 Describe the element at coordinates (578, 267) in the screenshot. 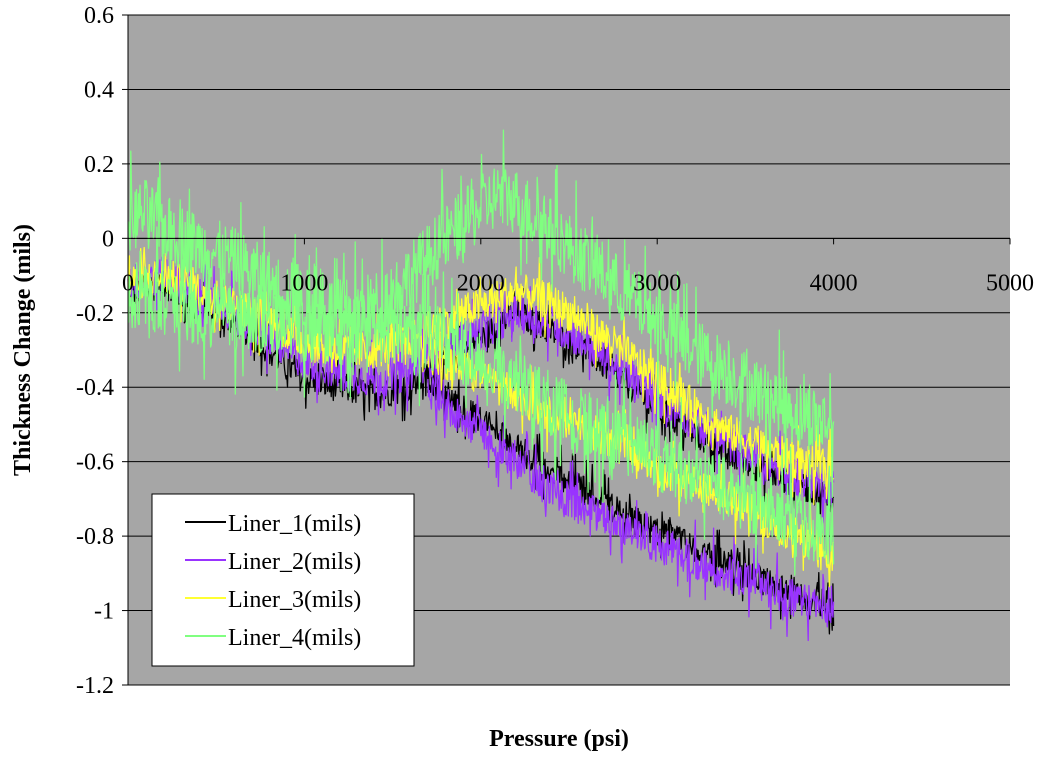

I see `x-ticks: 0 1000 2000 3000 4000 5000` at that location.